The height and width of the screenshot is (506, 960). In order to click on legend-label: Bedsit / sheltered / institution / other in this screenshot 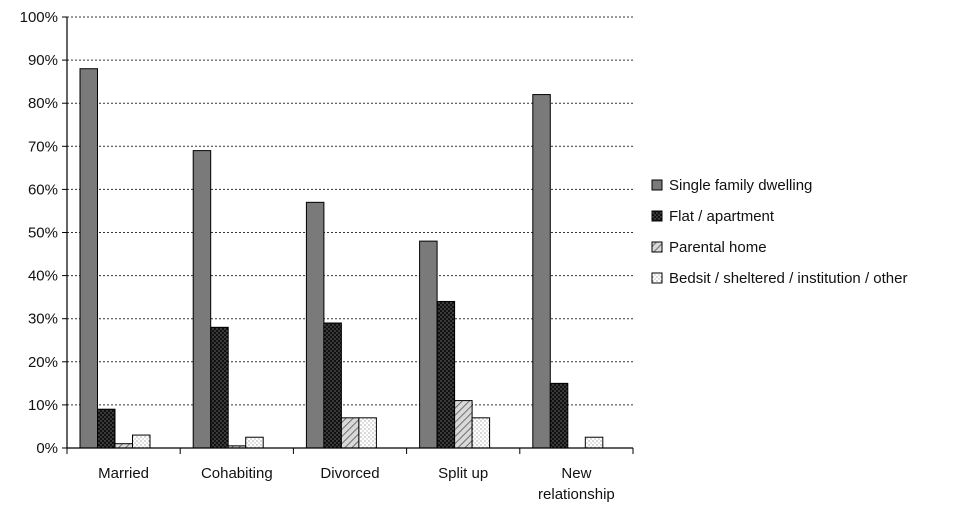, I will do `click(788, 278)`.